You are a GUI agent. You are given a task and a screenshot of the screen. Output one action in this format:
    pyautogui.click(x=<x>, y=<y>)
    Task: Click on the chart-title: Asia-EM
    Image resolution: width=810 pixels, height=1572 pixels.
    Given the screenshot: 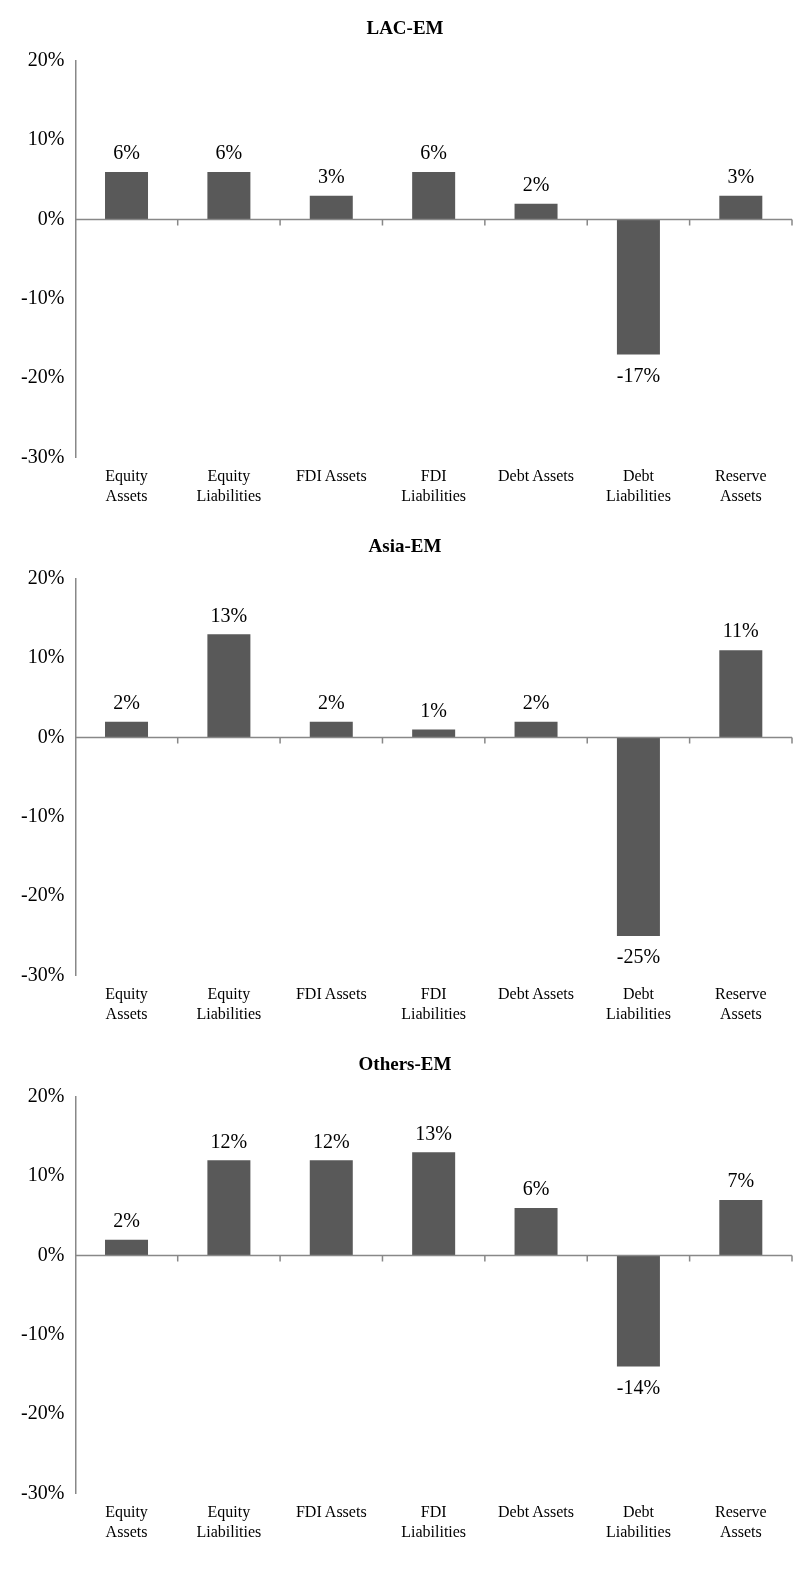 What is the action you would take?
    pyautogui.click(x=405, y=546)
    